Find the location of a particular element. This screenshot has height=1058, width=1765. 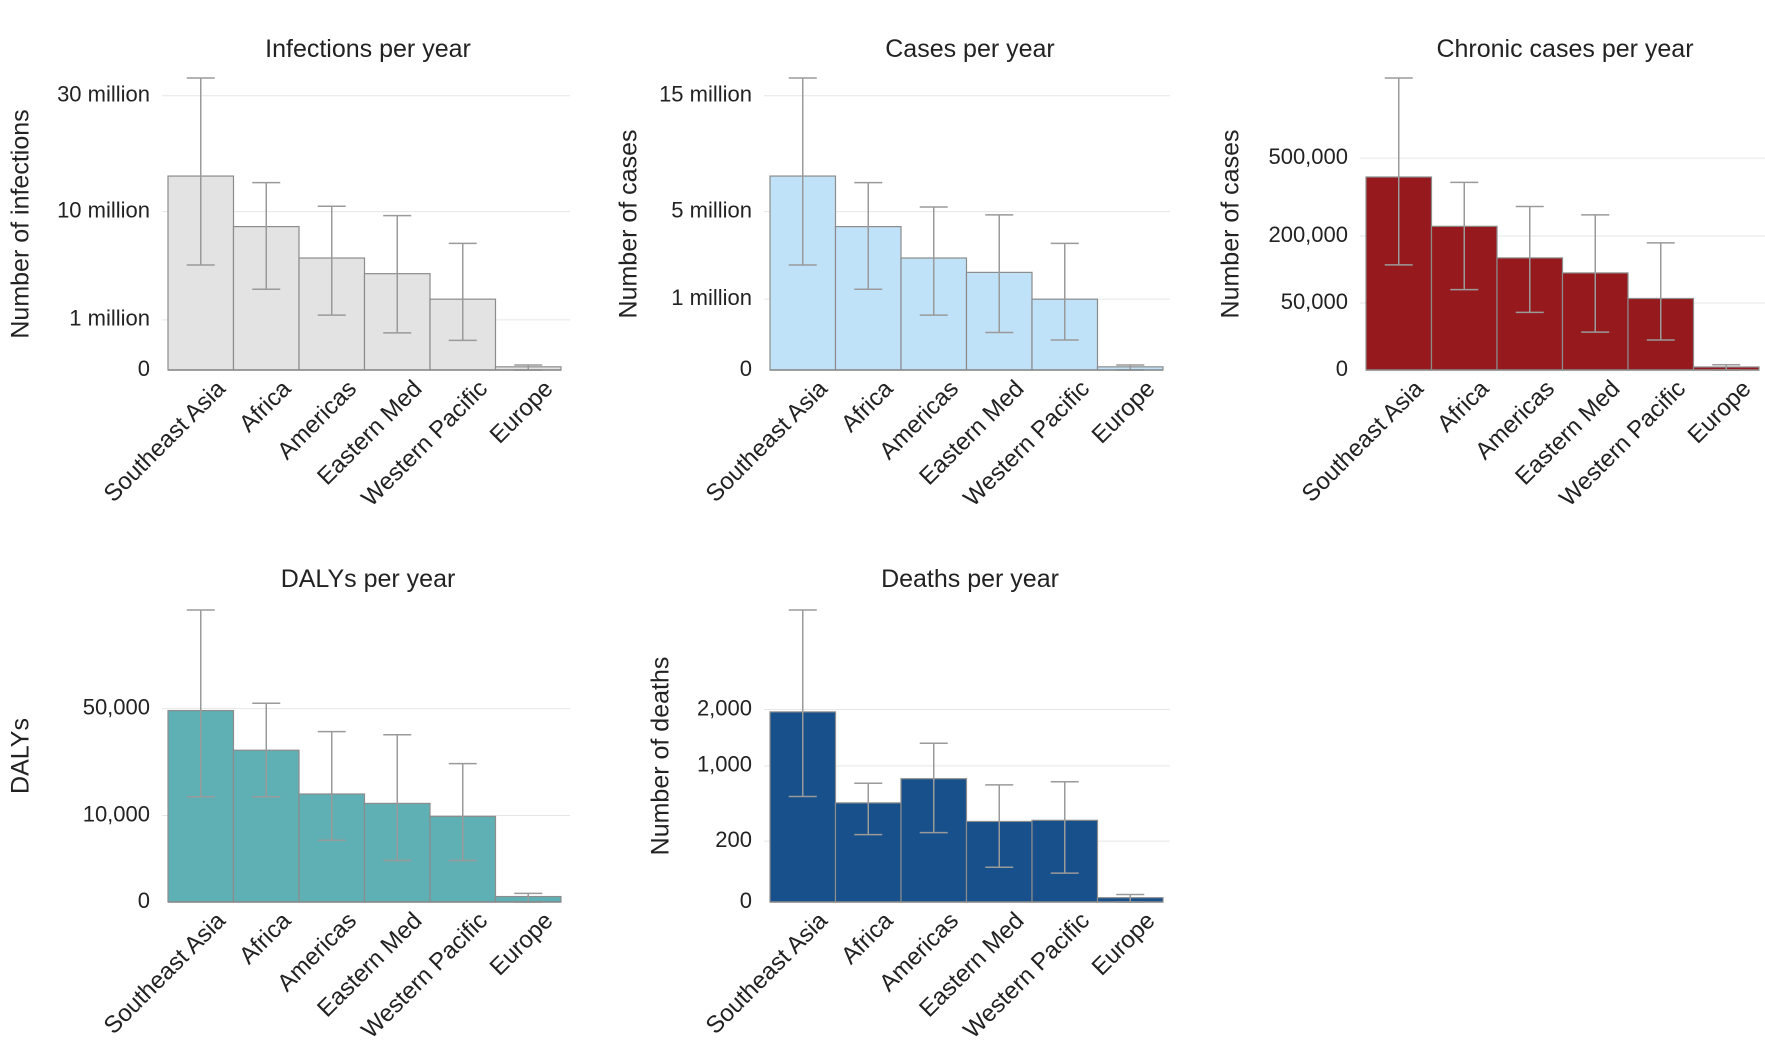

chart5-y-tick-label: 2,000 is located at coordinates (724, 707).